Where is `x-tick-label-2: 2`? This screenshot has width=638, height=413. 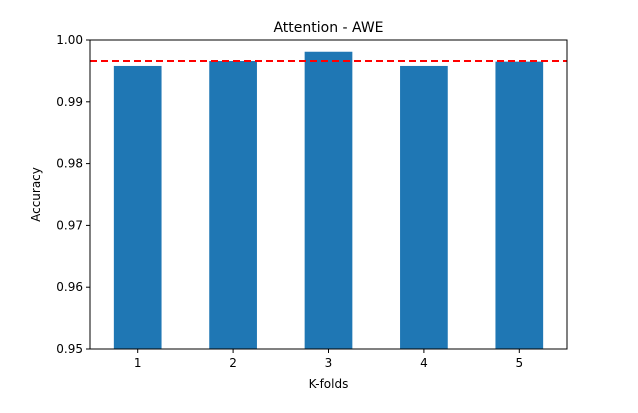
x-tick-label-2: 2 is located at coordinates (233, 363).